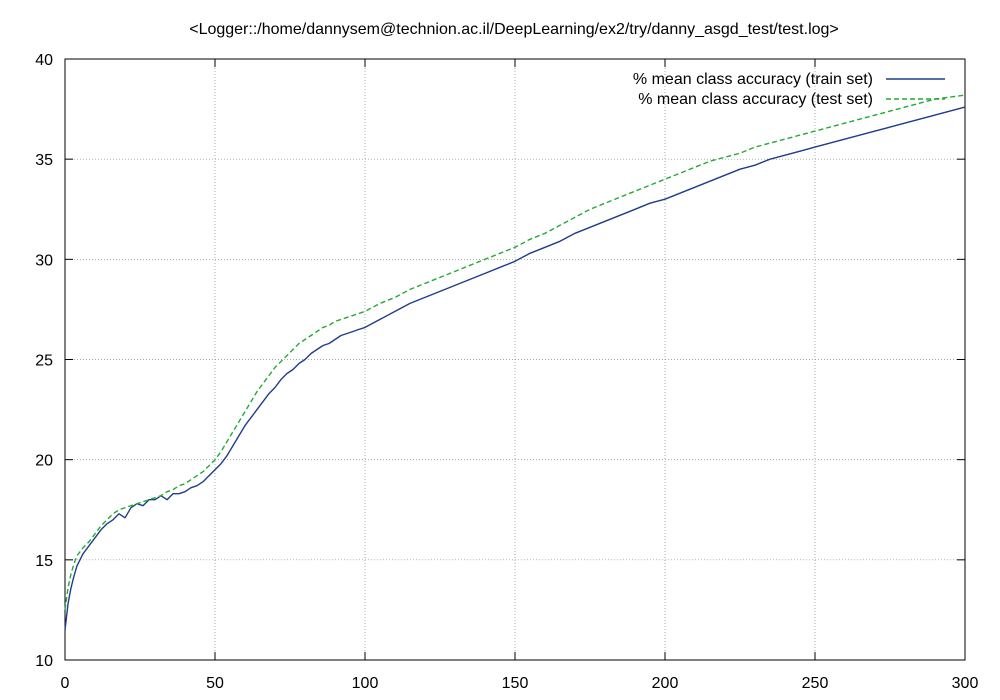 This screenshot has height=700, width=1000. Describe the element at coordinates (215, 683) in the screenshot. I see `x-tick-label: 50` at that location.